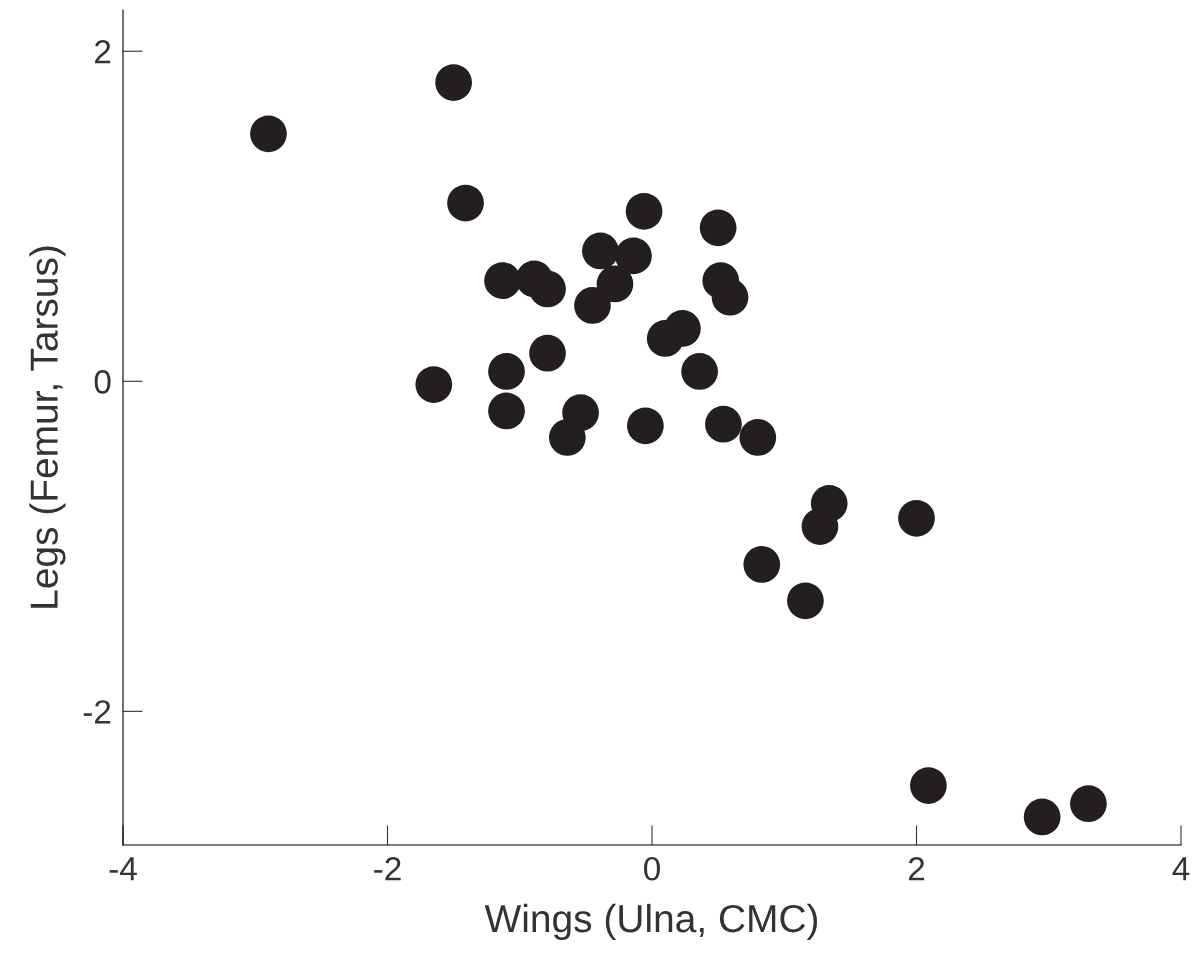  What do you see at coordinates (102, 382) in the screenshot?
I see `y-tick-label: 0` at bounding box center [102, 382].